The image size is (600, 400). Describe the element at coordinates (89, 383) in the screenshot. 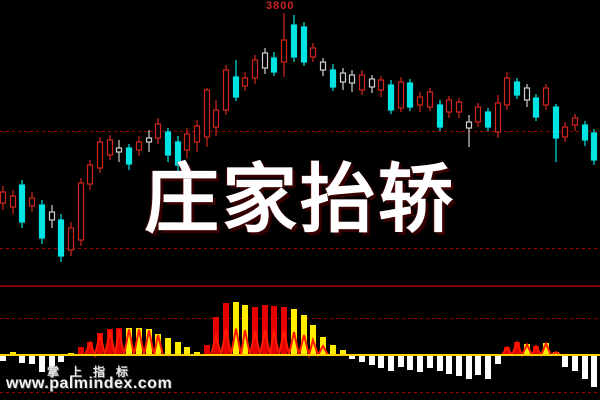

I see `watermark-url: www.palmindex.com` at that location.